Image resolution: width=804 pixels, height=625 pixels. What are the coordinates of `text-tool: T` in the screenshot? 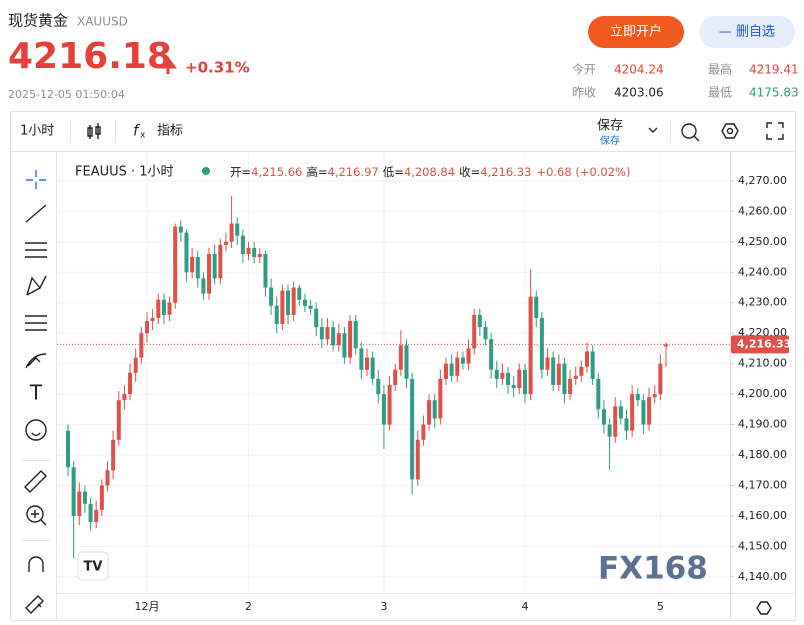 It's located at (36, 393).